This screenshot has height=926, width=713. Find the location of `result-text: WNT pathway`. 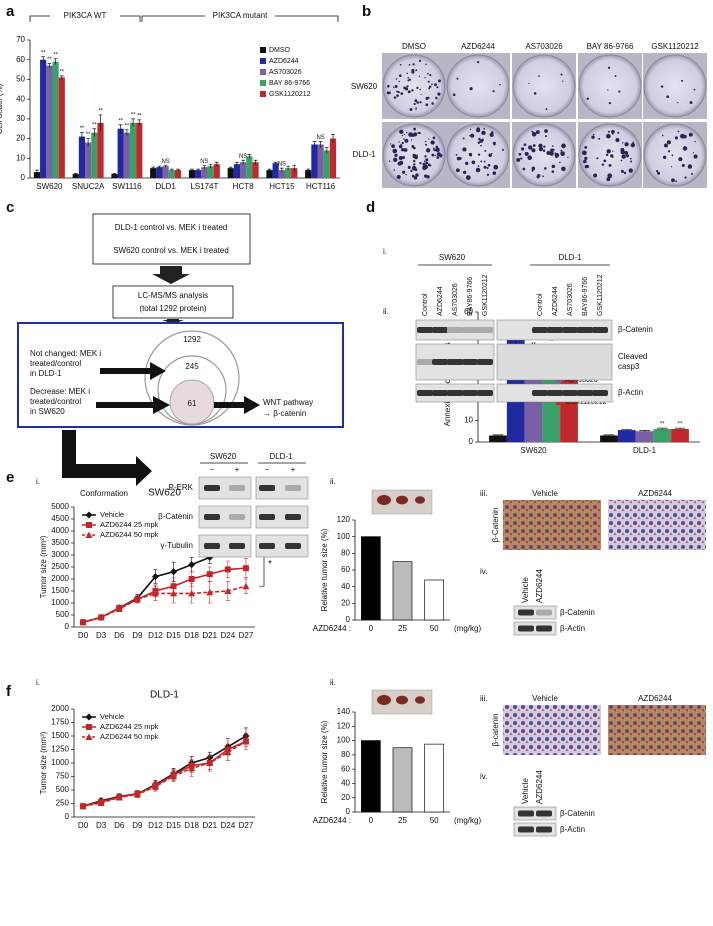

result-text: WNT pathway is located at coordinates (288, 402).